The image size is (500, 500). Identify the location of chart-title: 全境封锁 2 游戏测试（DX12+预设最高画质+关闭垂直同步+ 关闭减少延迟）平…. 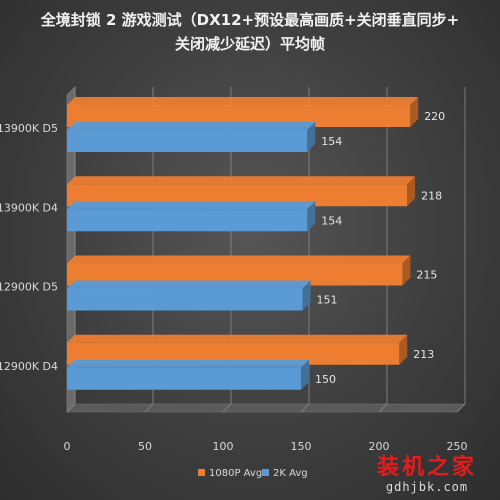
(250, 32).